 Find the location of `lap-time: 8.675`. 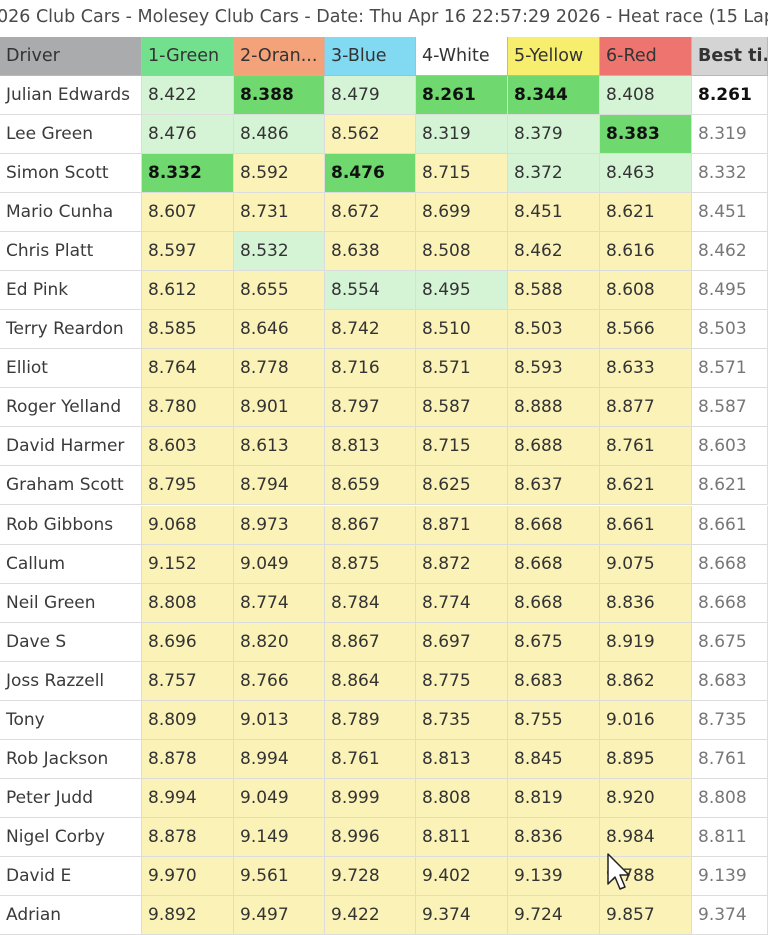

lap-time: 8.675 is located at coordinates (554, 642).